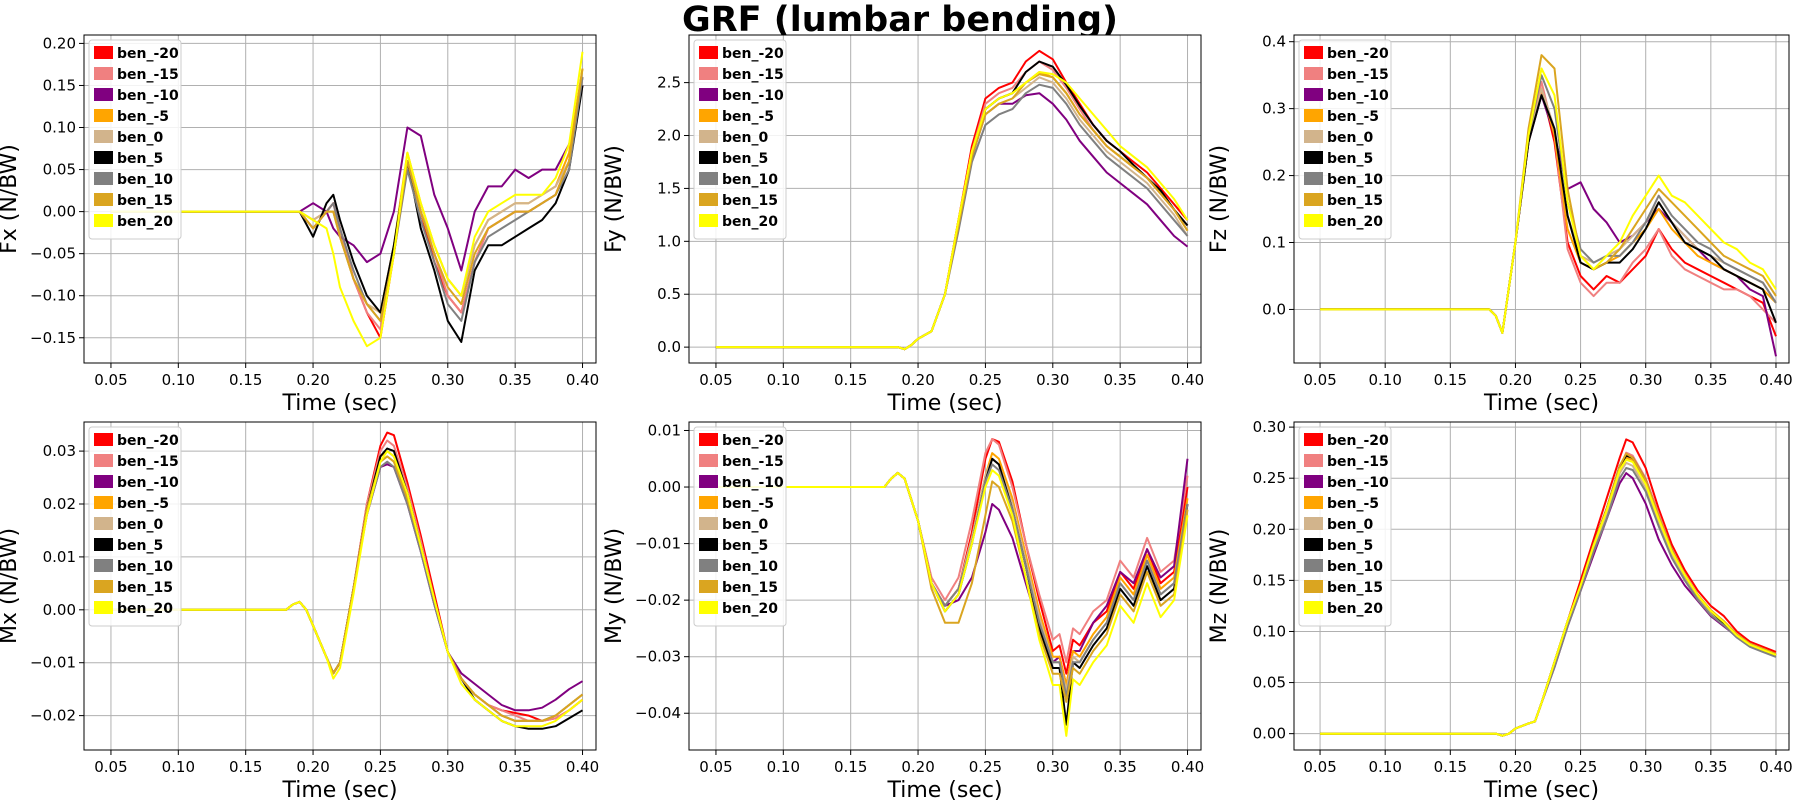  I want to click on y-tick-label: 0.02, so click(59, 504).